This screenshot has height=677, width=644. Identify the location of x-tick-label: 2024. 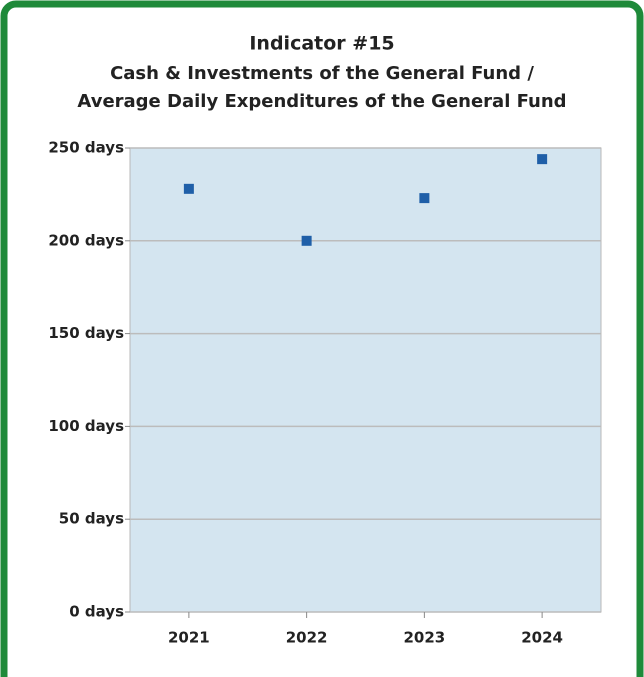
(542, 638).